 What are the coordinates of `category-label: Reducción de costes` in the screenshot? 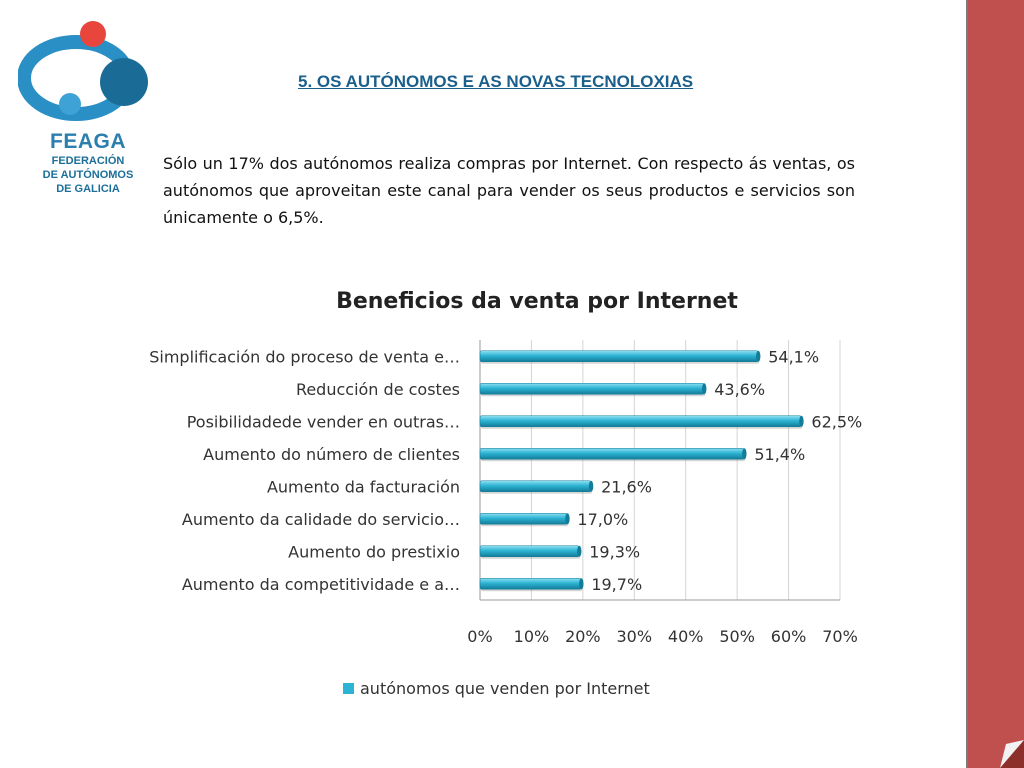 It's located at (378, 389).